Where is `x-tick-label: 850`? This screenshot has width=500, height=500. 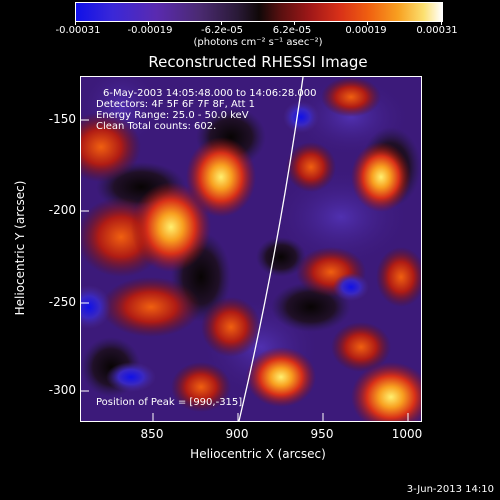
x-tick-label: 850 is located at coordinates (152, 434).